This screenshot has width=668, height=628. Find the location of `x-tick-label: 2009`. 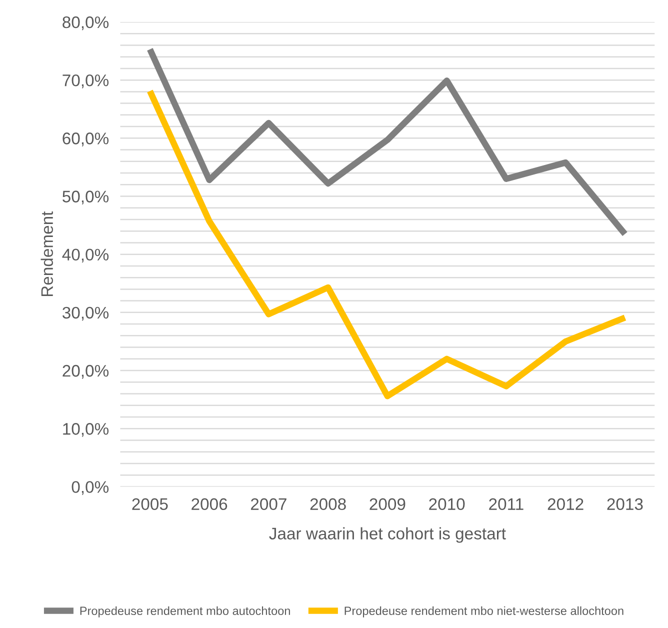

x-tick-label: 2009 is located at coordinates (388, 504).